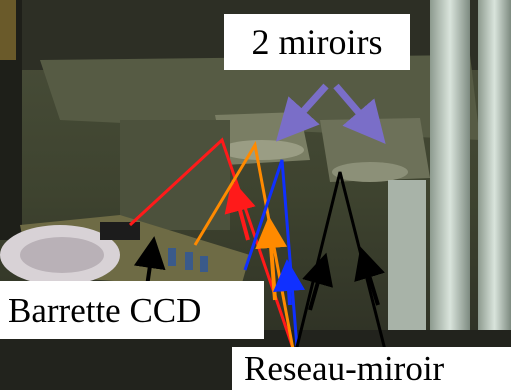 This screenshot has height=390, width=511. What do you see at coordinates (371, 368) in the screenshot?
I see `grating-label: Reseau-miroir` at bounding box center [371, 368].